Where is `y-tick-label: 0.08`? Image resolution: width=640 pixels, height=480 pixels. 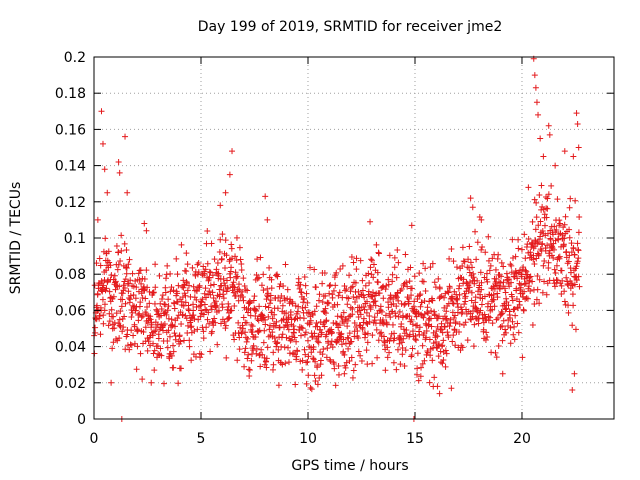 y-tick-label: 0.08 is located at coordinates (70, 275).